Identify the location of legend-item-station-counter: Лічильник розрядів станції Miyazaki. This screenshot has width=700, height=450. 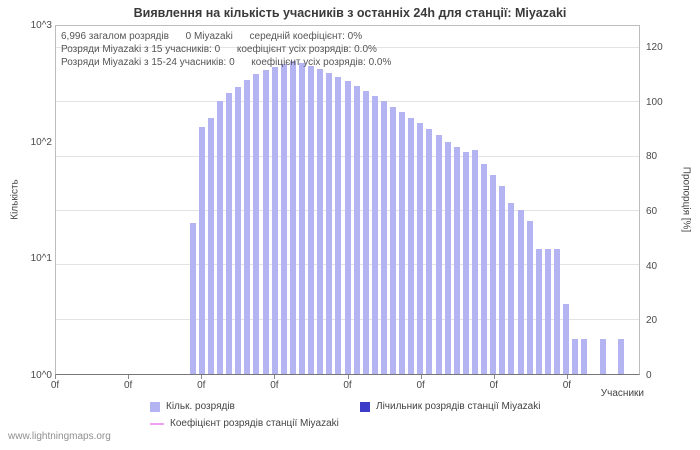
(450, 406).